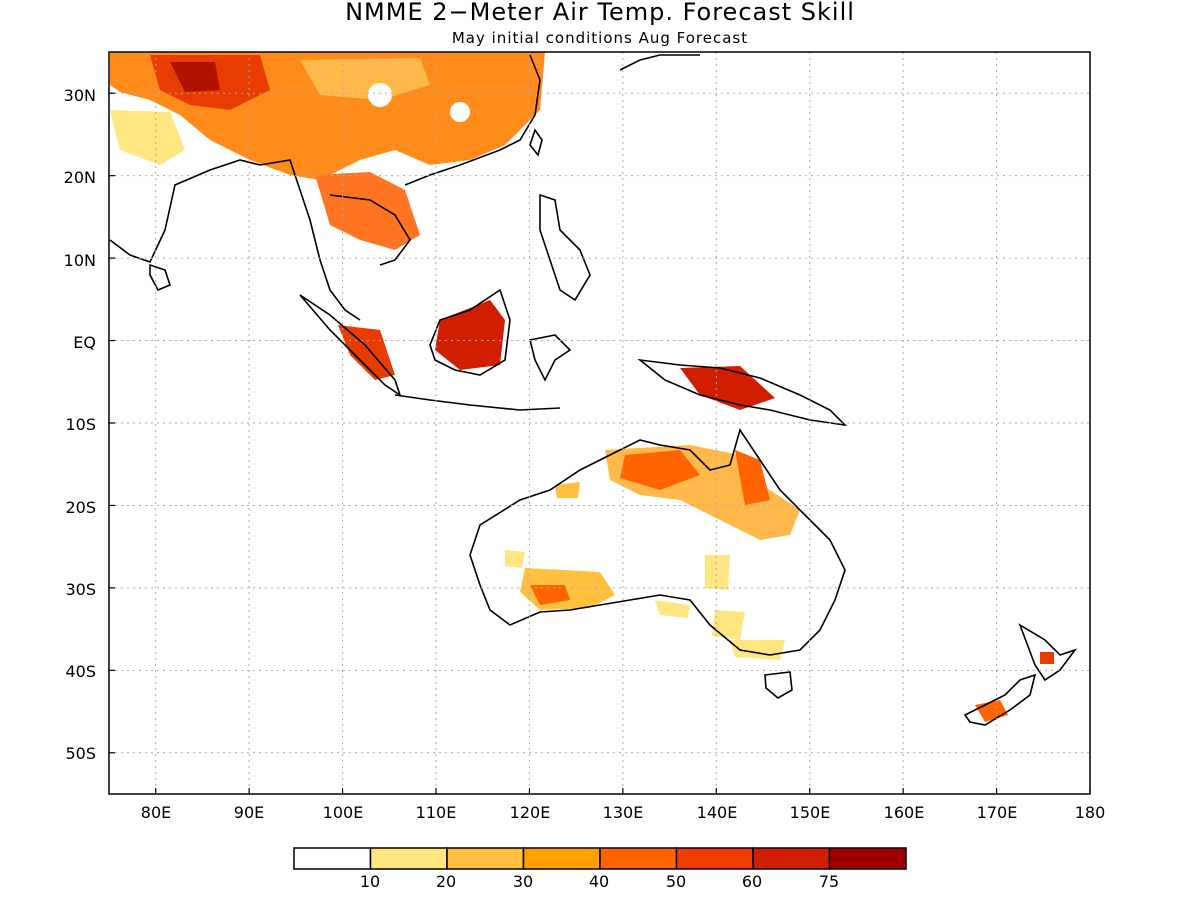 The width and height of the screenshot is (1200, 900). Describe the element at coordinates (80, 671) in the screenshot. I see `lat-label-40s: 40S` at that location.